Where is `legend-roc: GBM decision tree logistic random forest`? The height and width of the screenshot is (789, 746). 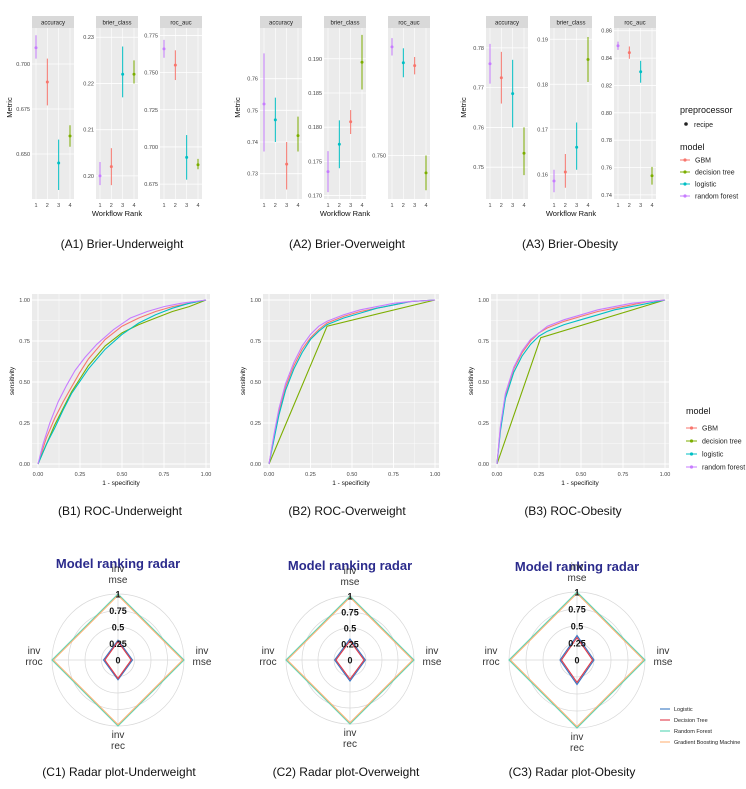
legend-roc: GBM decision tree logistic random forest is located at coordinates (715, 449).